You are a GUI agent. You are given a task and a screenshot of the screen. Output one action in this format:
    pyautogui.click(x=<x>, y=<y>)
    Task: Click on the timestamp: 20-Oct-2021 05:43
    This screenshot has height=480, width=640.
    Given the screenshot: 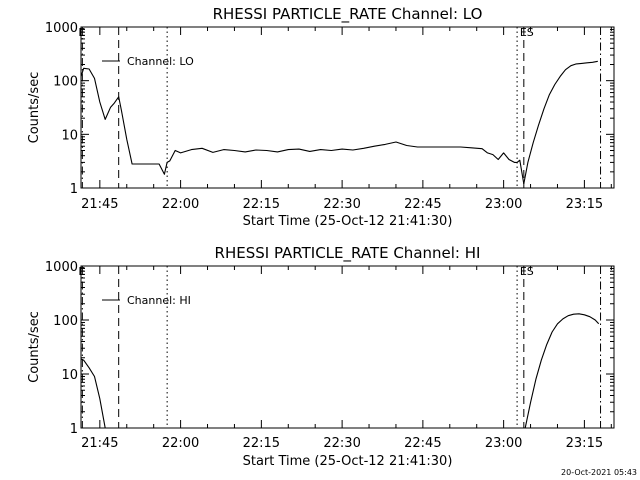 What is the action you would take?
    pyautogui.click(x=599, y=472)
    